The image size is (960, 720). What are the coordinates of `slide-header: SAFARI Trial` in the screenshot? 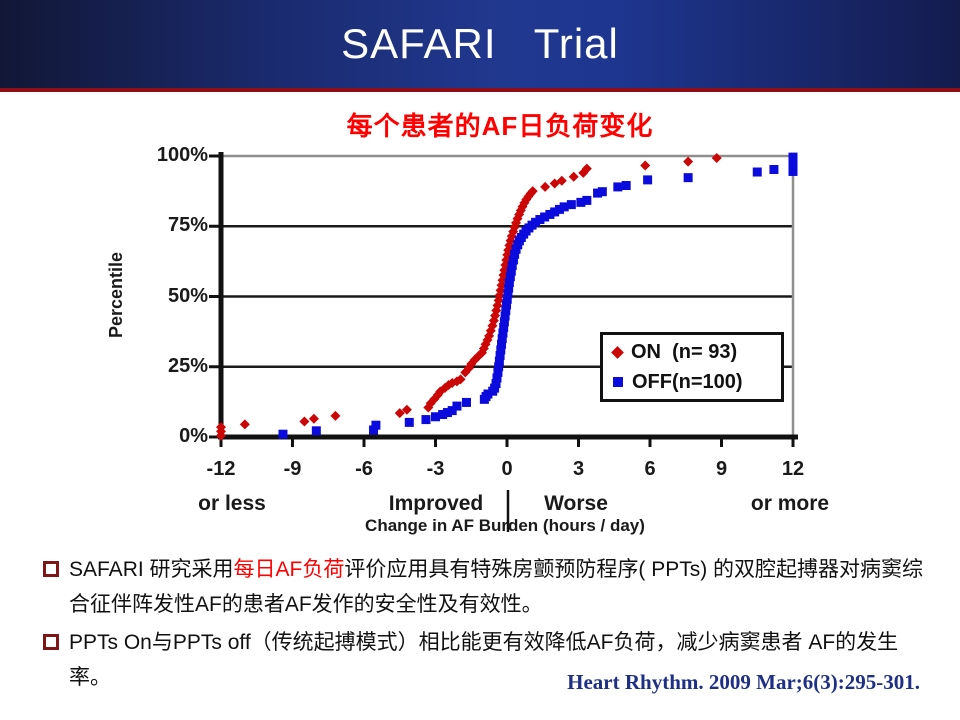 It's located at (480, 44).